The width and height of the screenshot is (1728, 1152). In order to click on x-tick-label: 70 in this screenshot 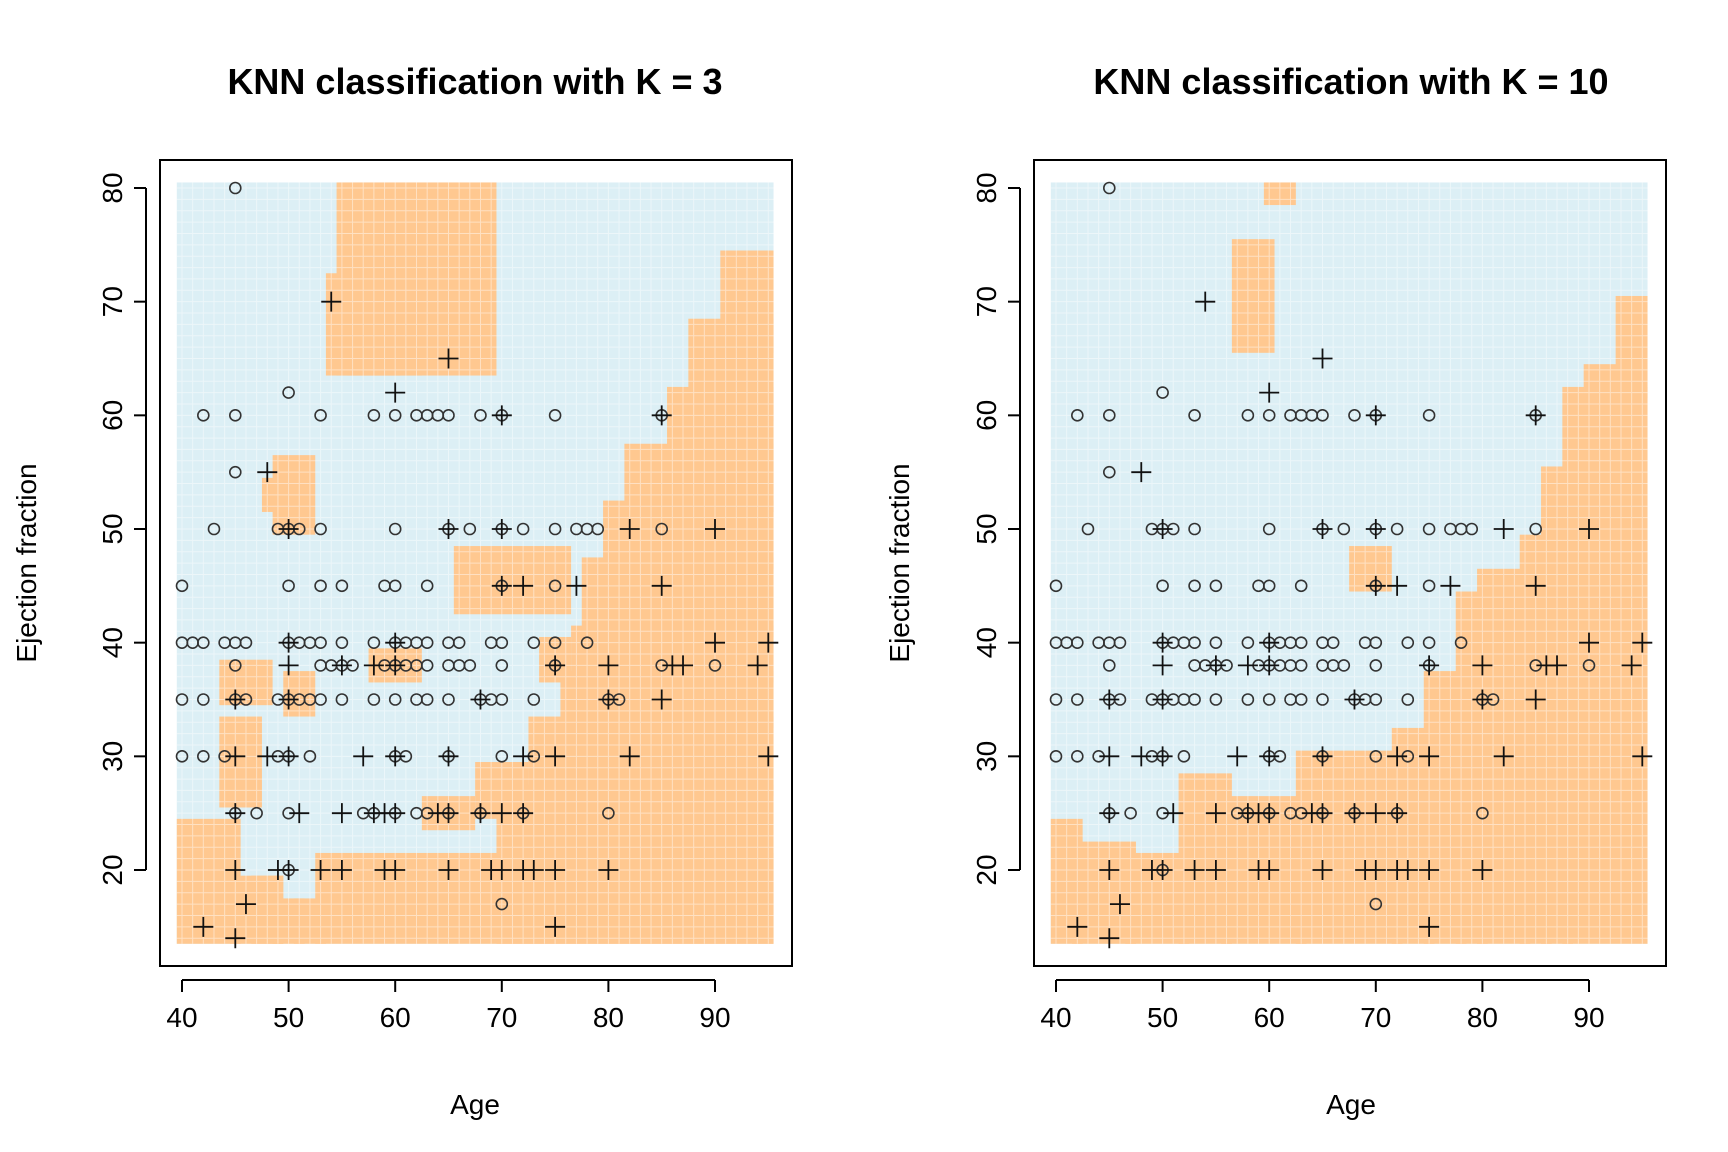, I will do `click(1375, 1017)`.